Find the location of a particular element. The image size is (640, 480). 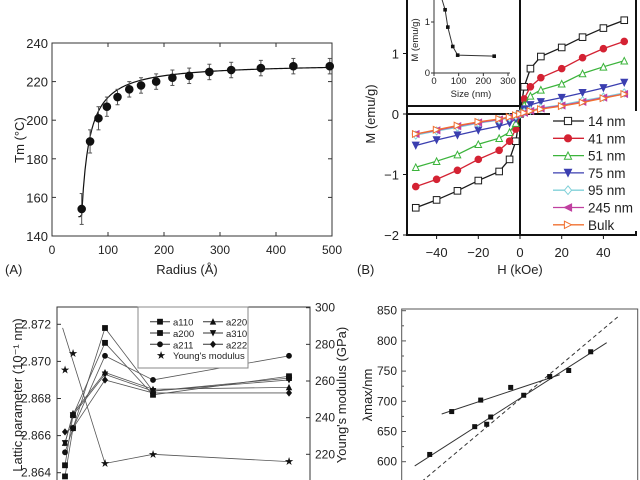

x-tick-label: 400 is located at coordinates (276, 250).